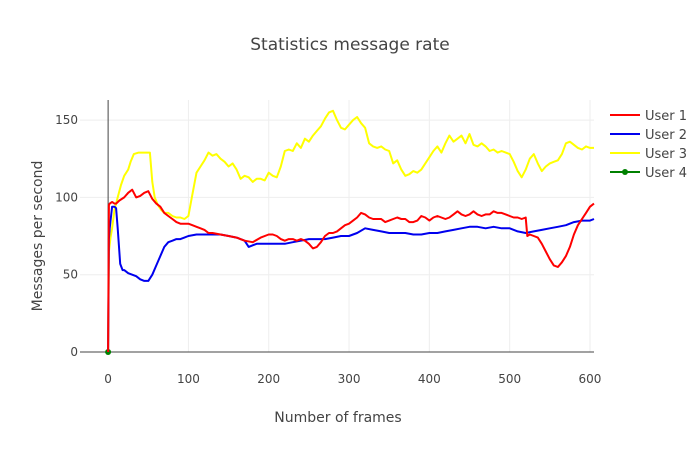 The image size is (700, 450). I want to click on legend-item-user-2: User 2, so click(648, 135).